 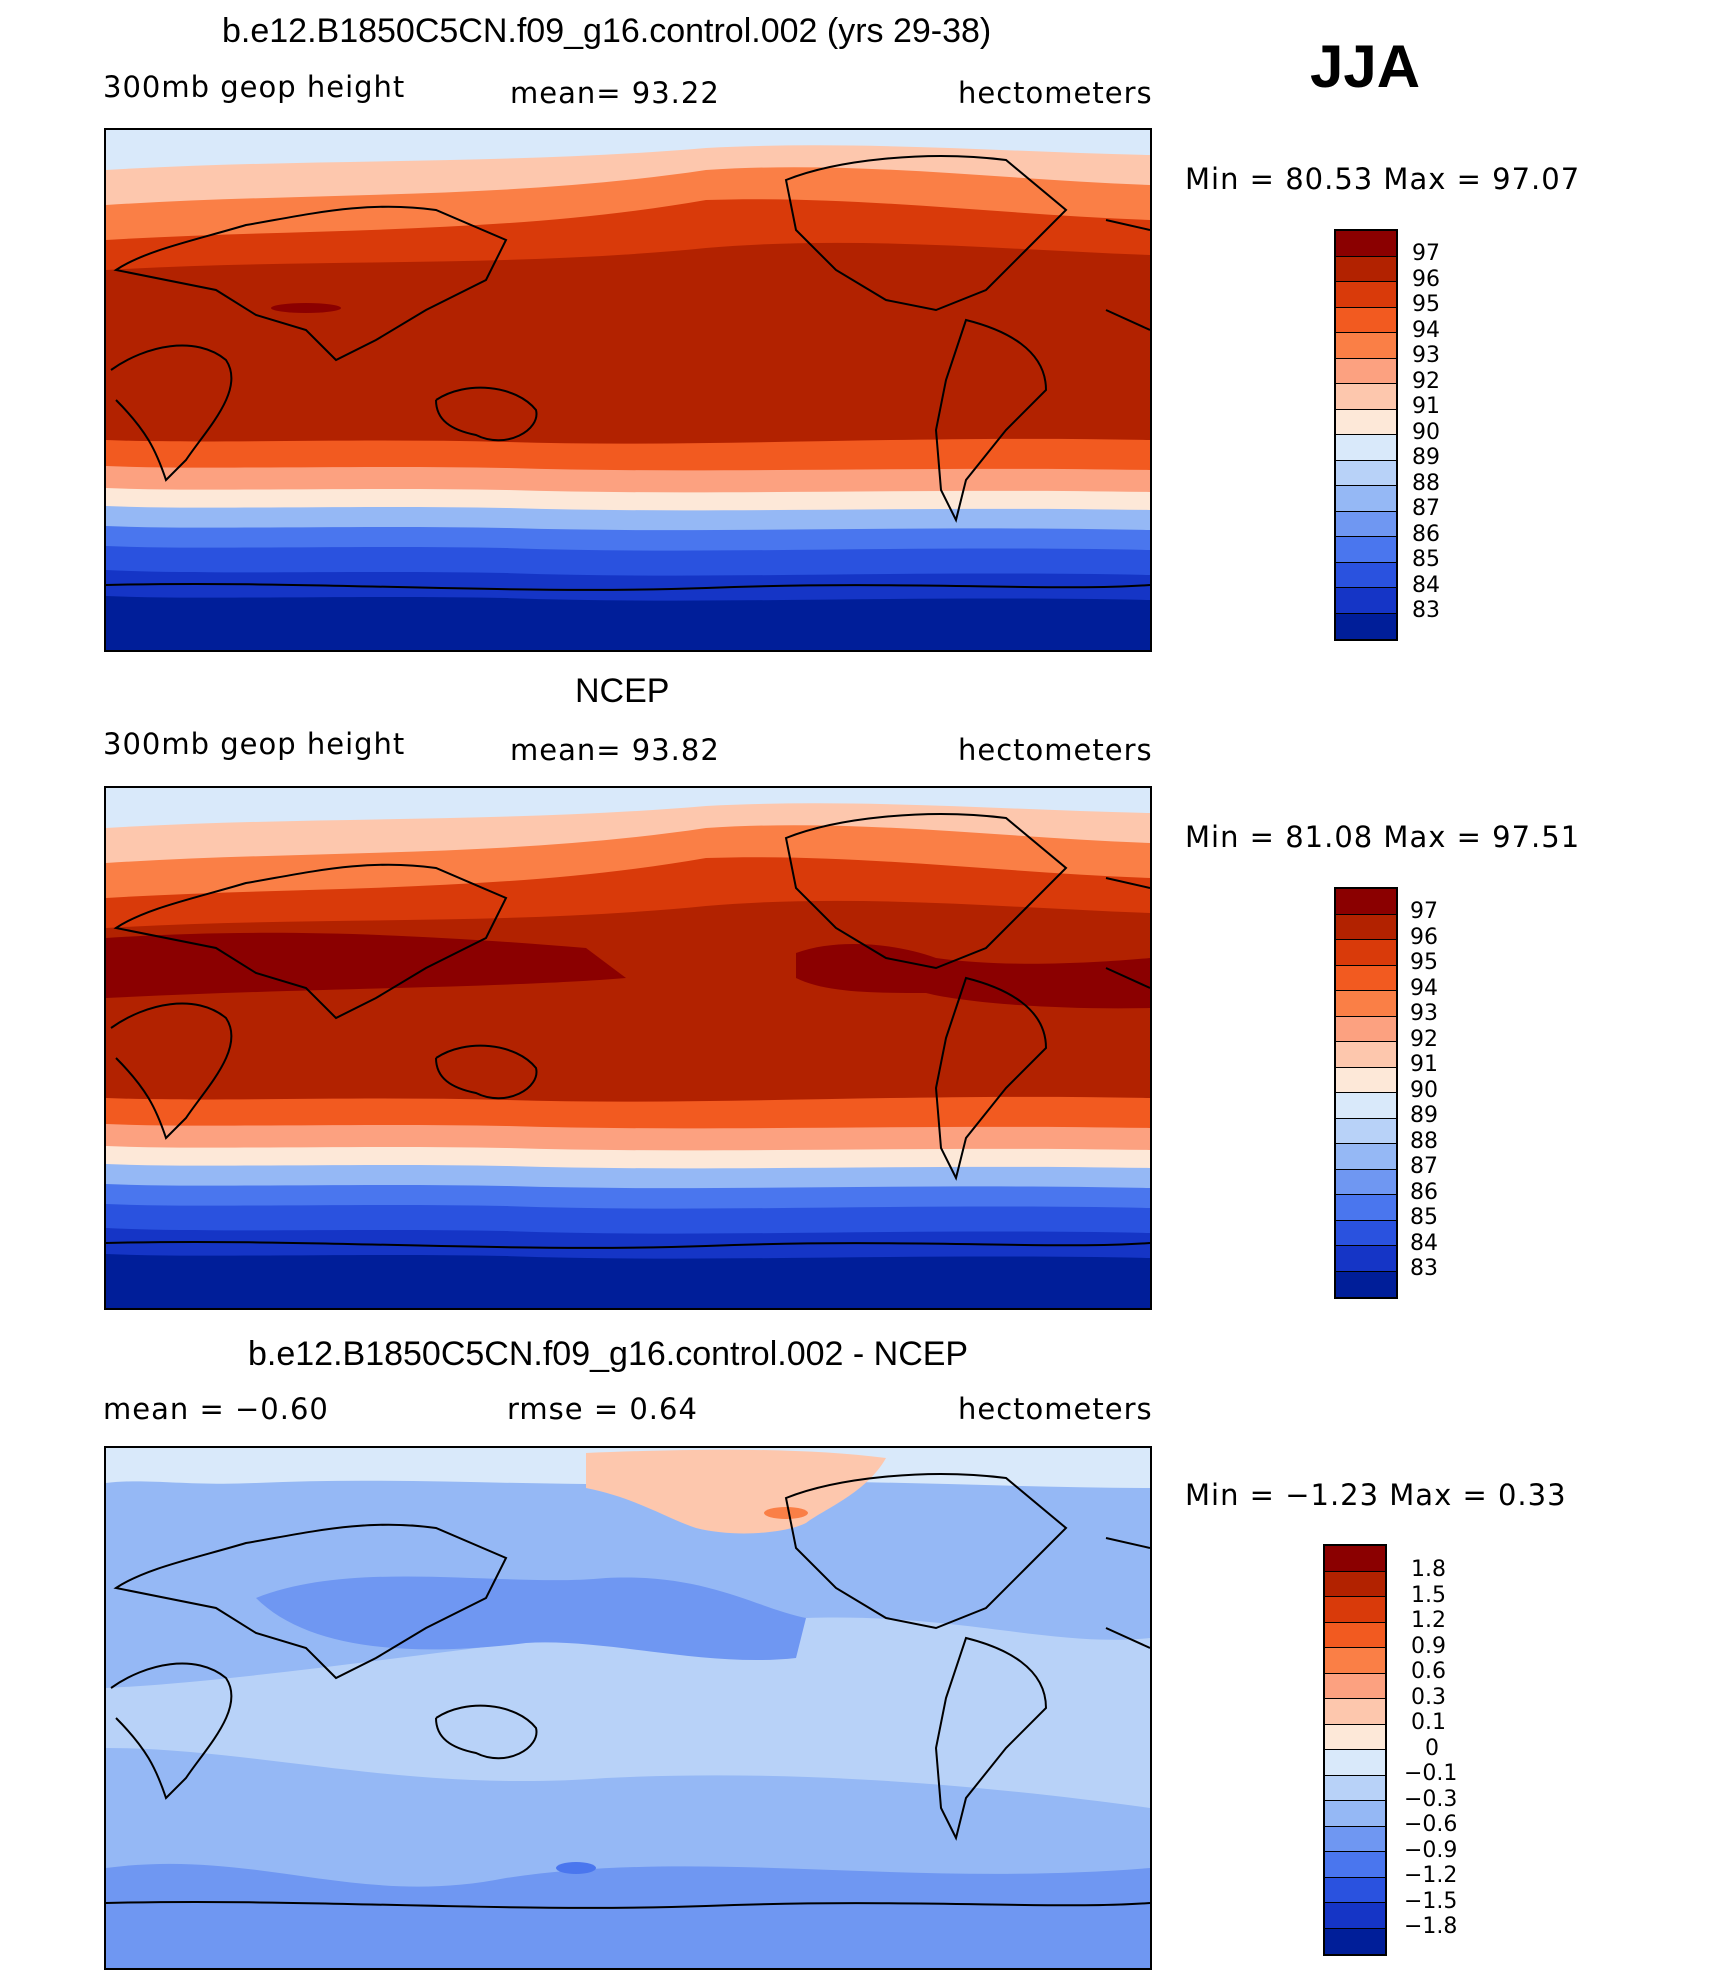 What do you see at coordinates (1424, 1039) in the screenshot?
I see `colorbar-tick: 92` at bounding box center [1424, 1039].